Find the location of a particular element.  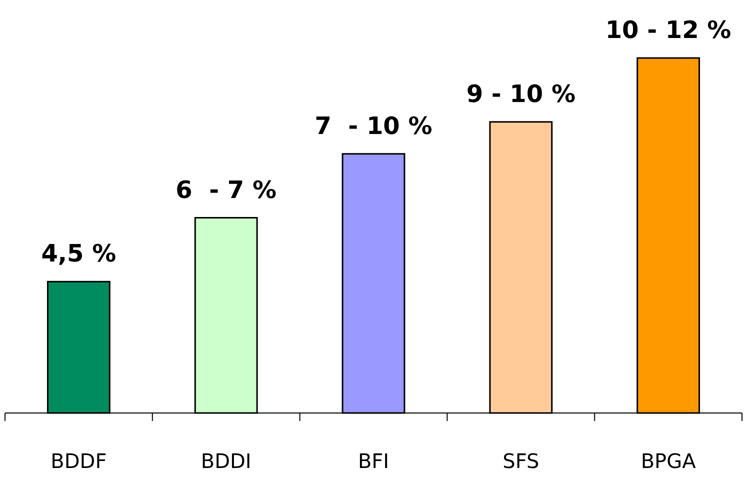

x-tick-label: BDDI is located at coordinates (226, 461).